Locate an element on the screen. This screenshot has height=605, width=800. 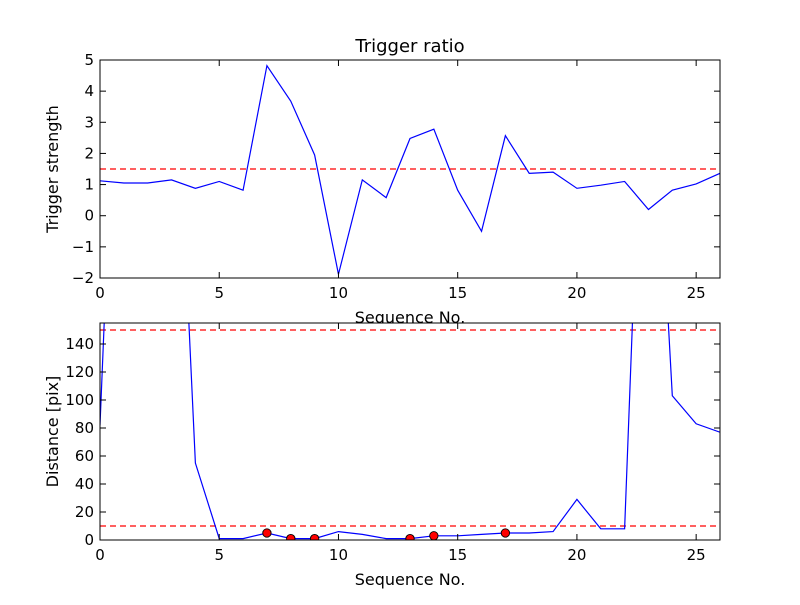
chart-bottom-ytick-label-6: 120 is located at coordinates (79, 372).